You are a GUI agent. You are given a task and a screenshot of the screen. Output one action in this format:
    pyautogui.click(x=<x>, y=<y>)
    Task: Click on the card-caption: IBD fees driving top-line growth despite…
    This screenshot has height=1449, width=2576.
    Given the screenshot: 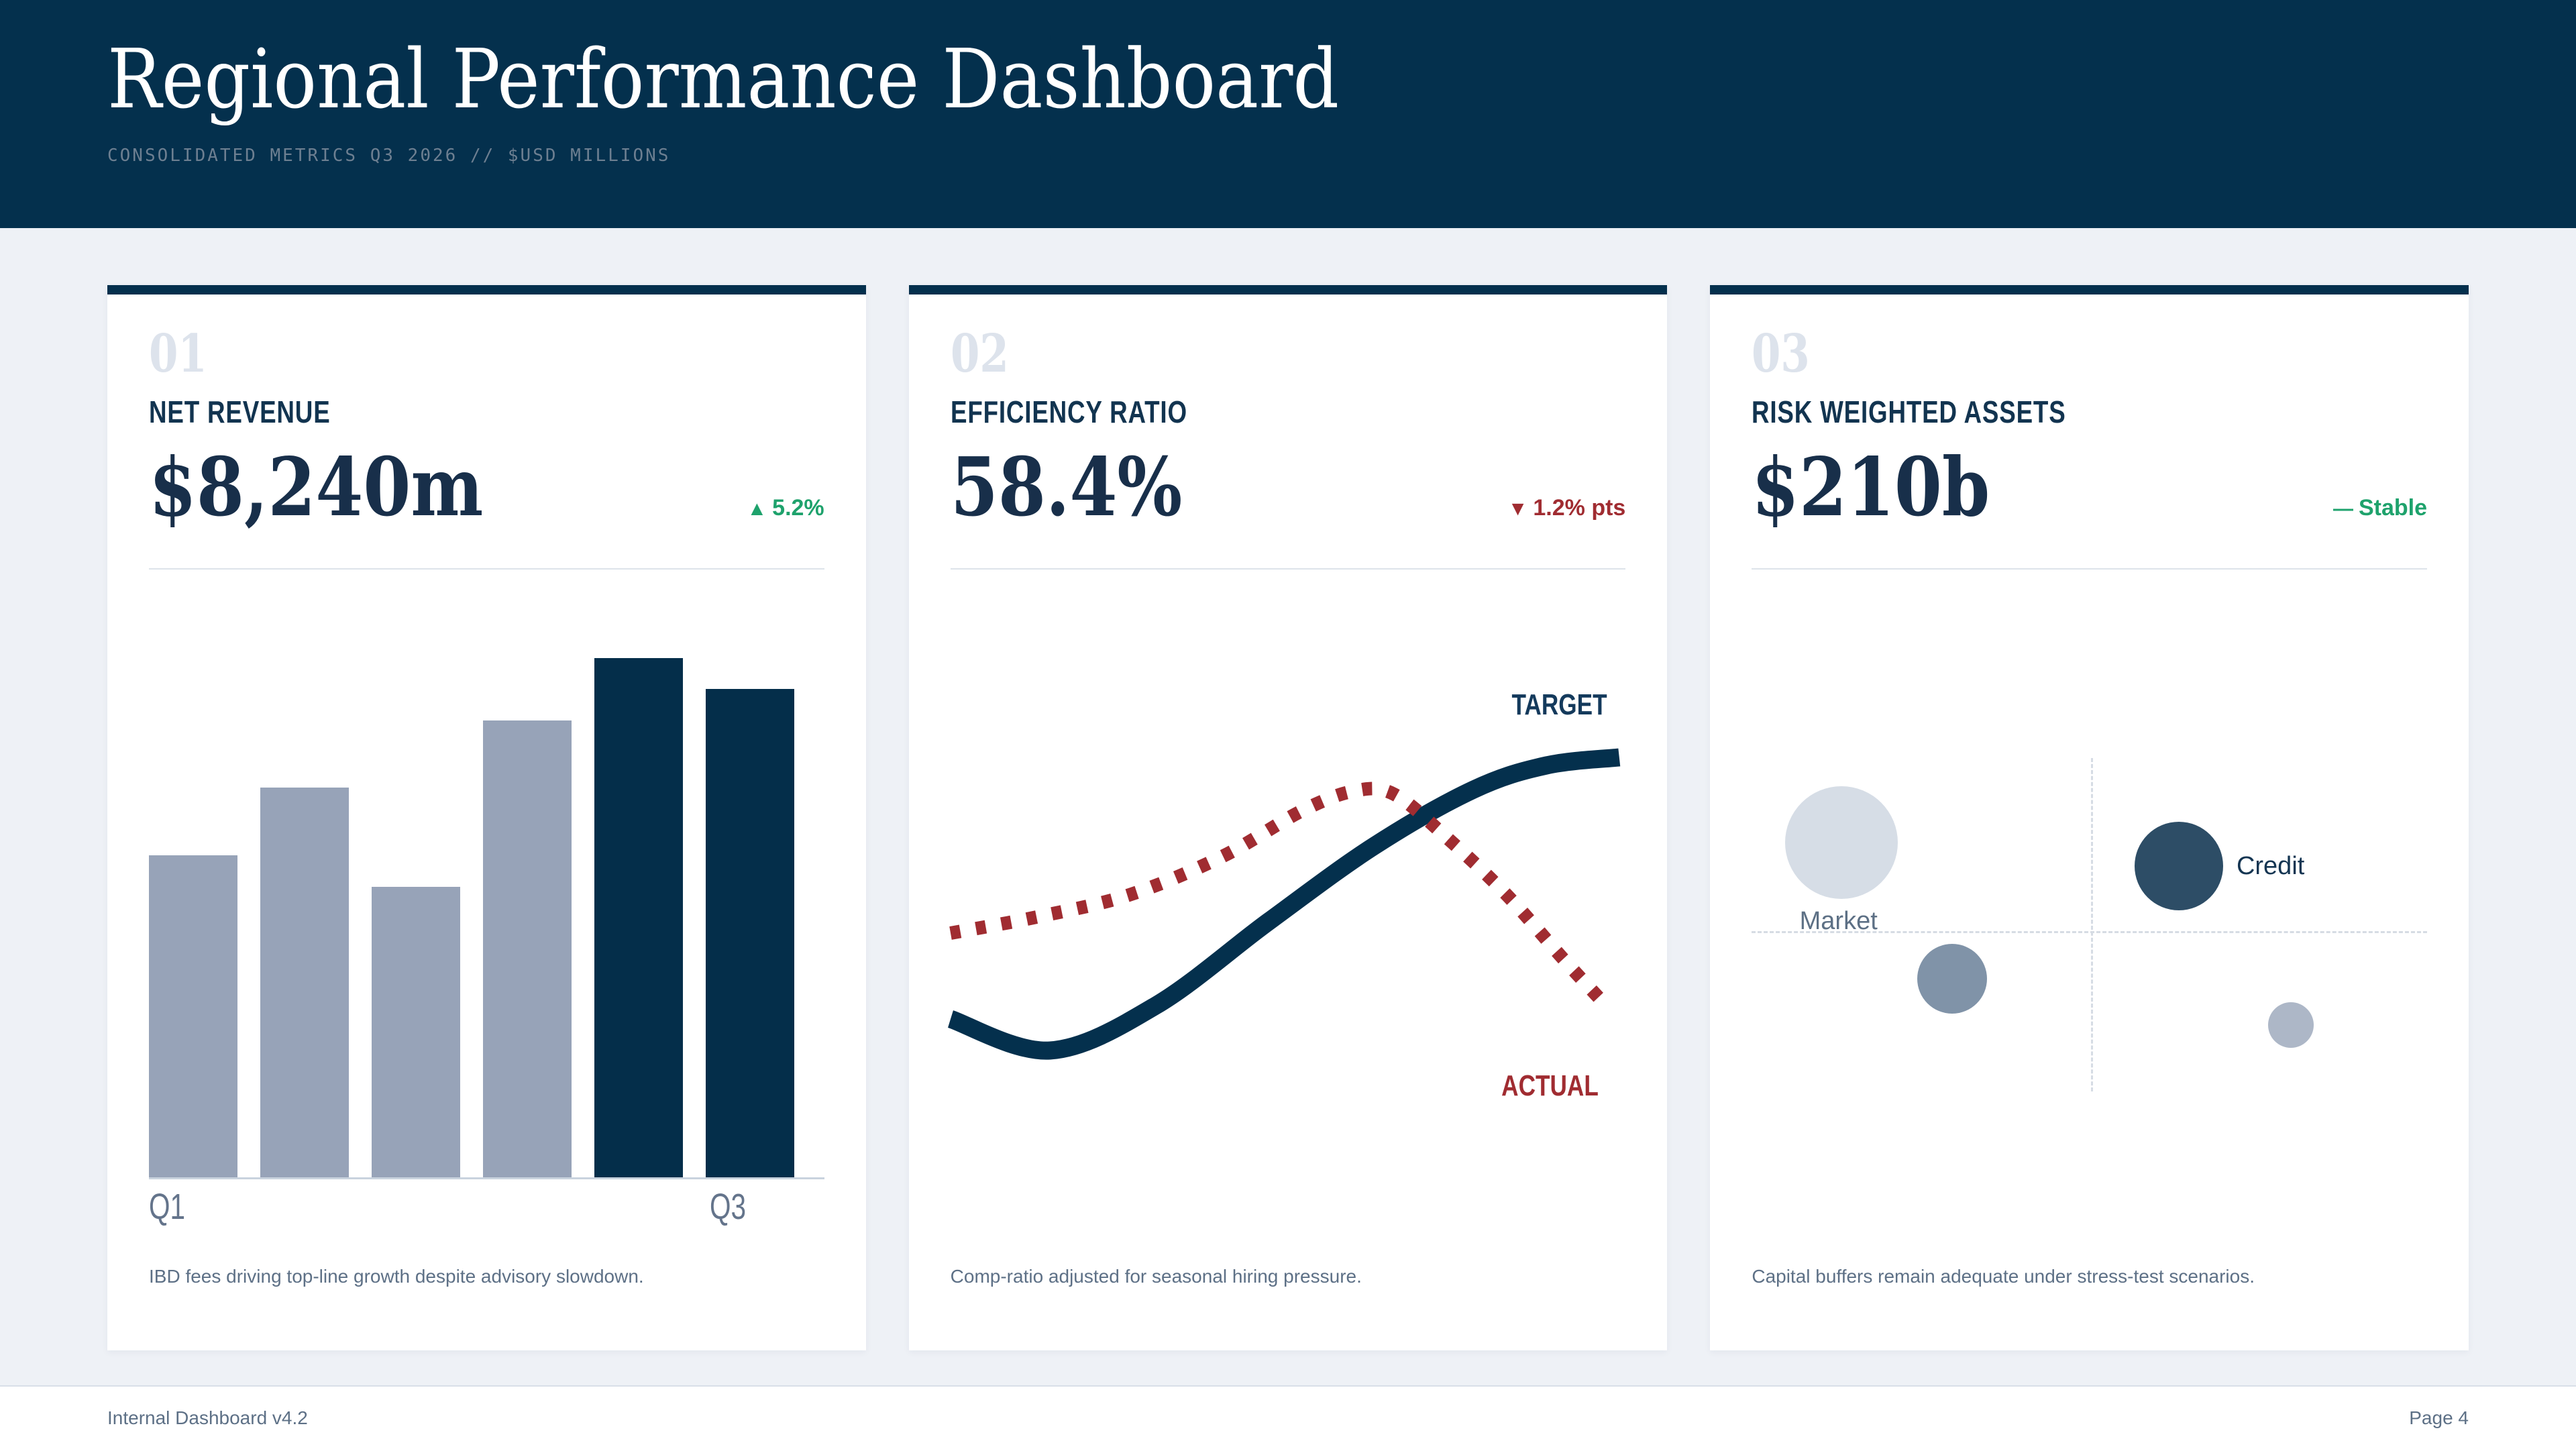 What is the action you would take?
    pyautogui.click(x=396, y=1276)
    